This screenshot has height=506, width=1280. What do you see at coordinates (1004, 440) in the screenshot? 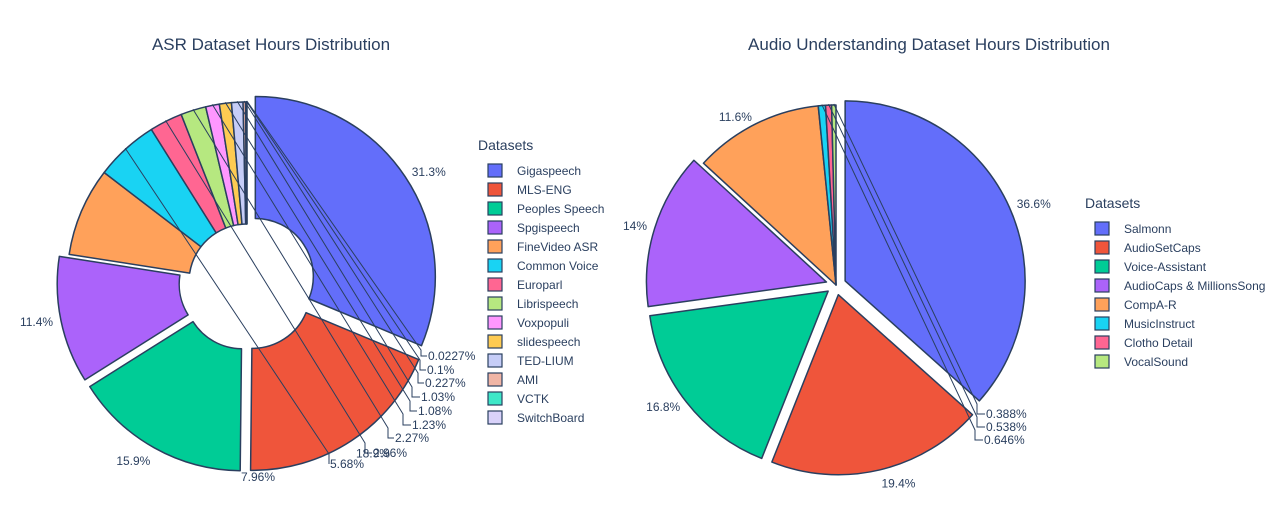
I see `data-label: 0.646%` at bounding box center [1004, 440].